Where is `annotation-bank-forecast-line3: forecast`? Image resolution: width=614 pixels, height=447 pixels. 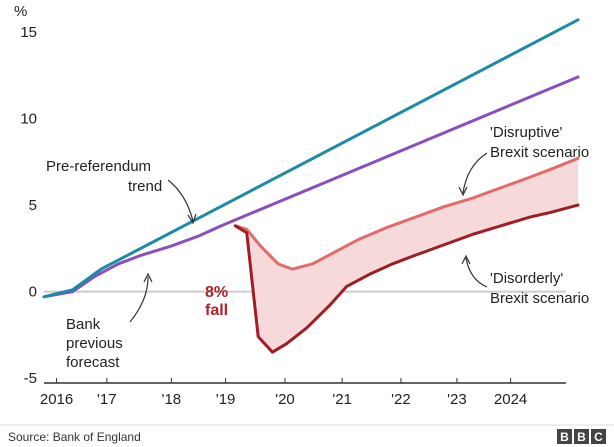 annotation-bank-forecast-line3: forecast is located at coordinates (93, 362).